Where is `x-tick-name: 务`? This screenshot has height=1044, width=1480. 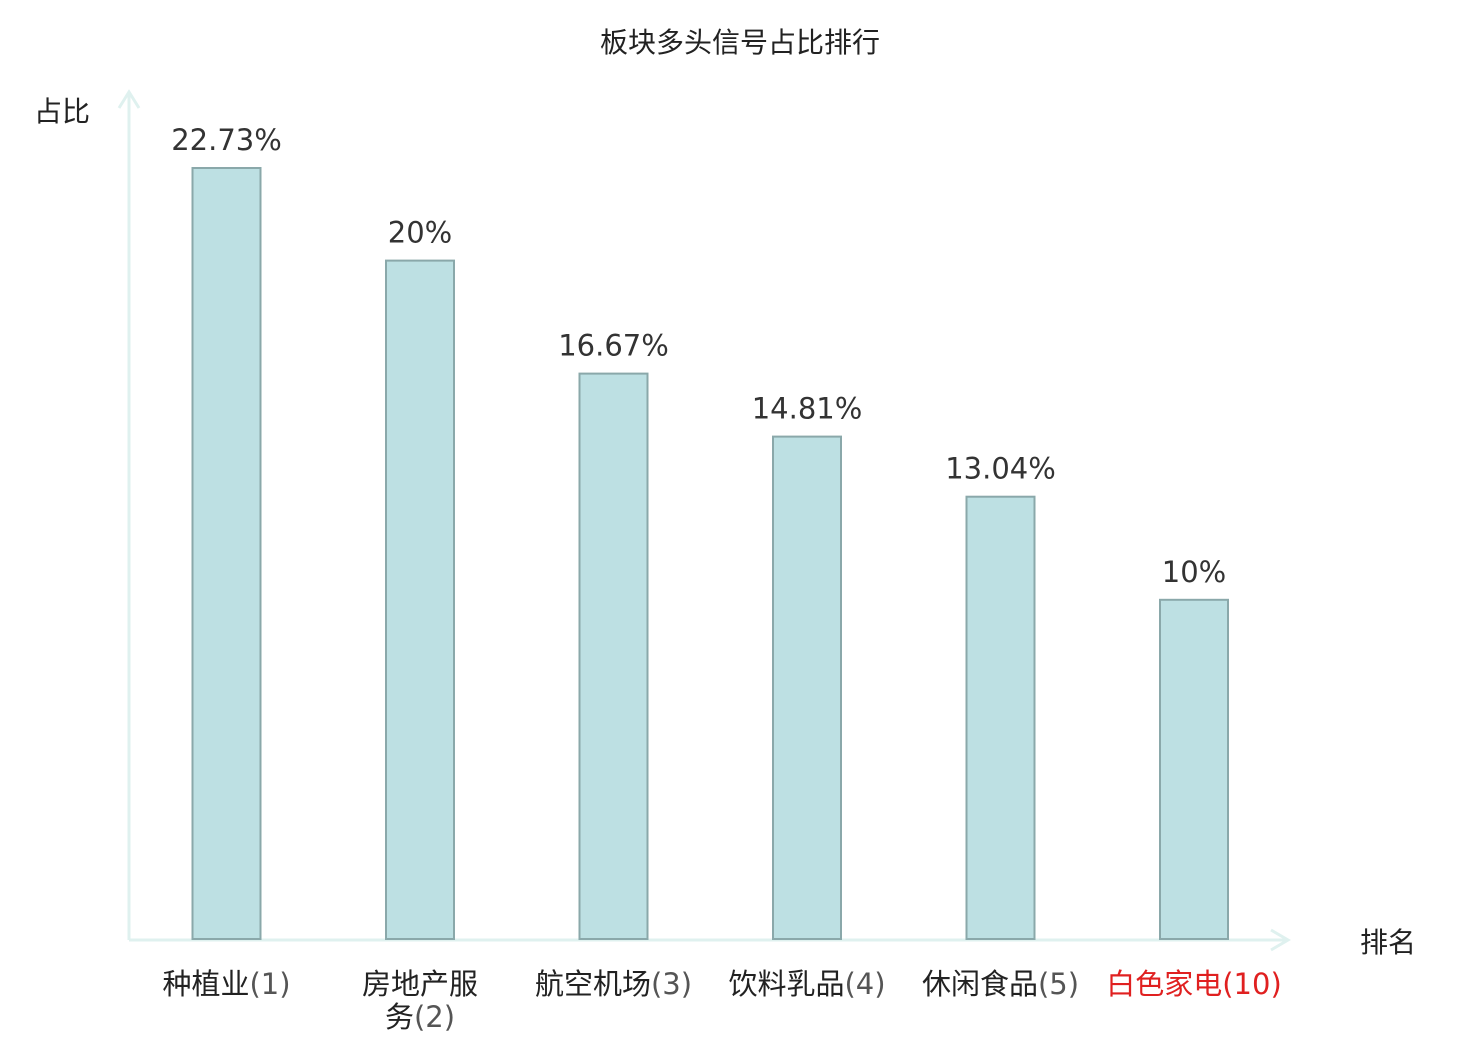
x-tick-name: 务 is located at coordinates (399, 1017).